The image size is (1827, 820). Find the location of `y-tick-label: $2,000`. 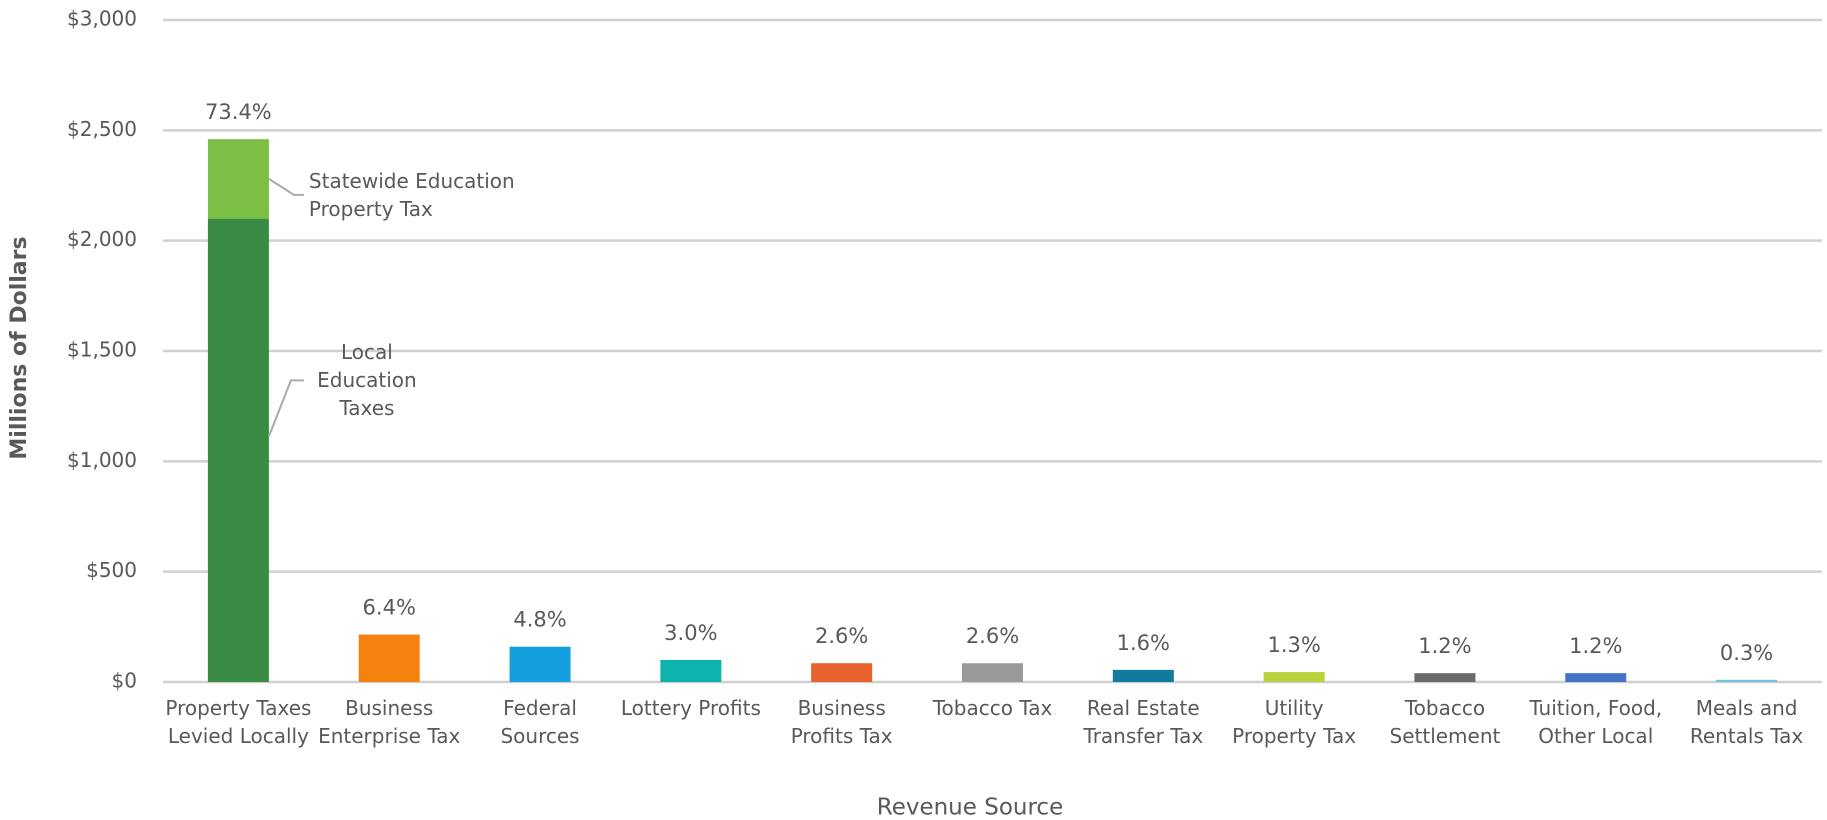

y-tick-label: $2,000 is located at coordinates (102, 239).